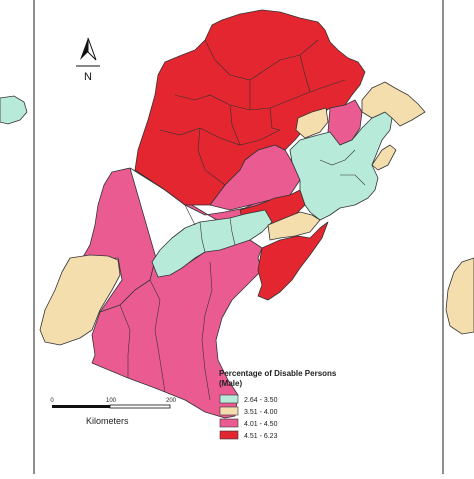 Image resolution: width=474 pixels, height=479 pixels. I want to click on region-beige-east-small, so click(384, 157).